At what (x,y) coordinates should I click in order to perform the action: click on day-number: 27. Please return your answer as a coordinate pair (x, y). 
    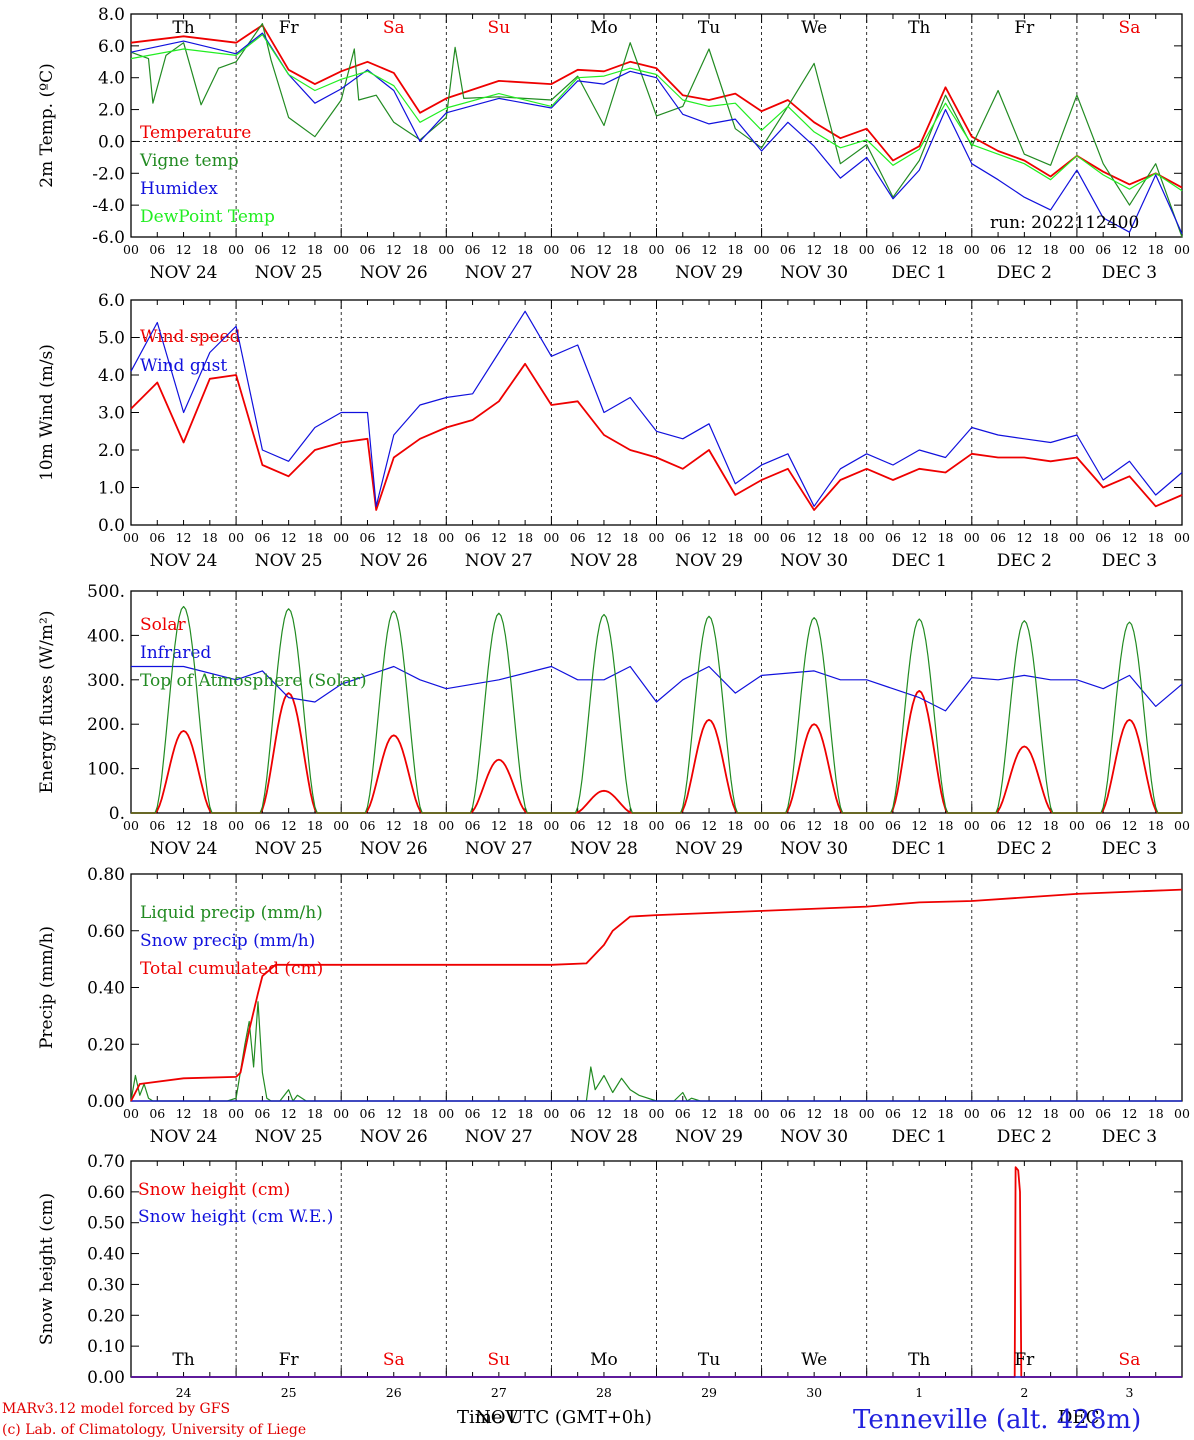
    Looking at the image, I should click on (499, 1392).